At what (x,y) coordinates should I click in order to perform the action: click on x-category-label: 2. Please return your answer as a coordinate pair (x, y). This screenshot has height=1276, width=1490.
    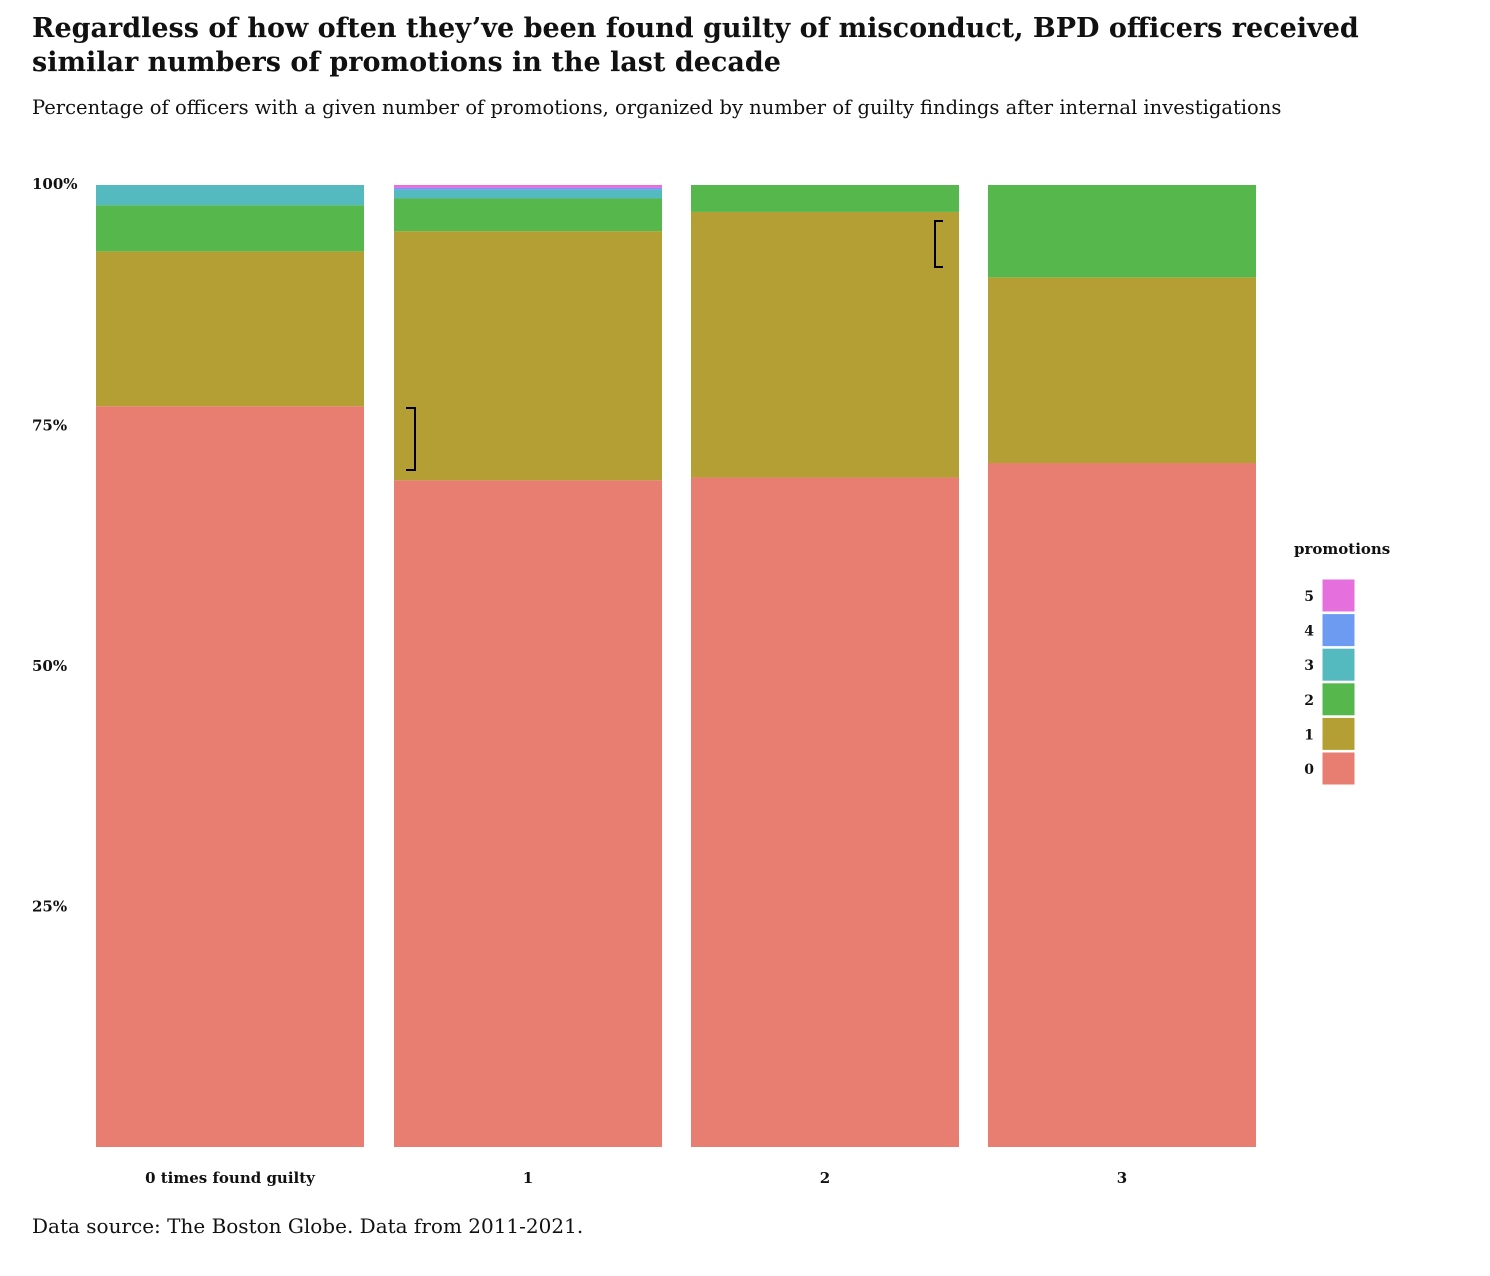
    Looking at the image, I should click on (825, 1178).